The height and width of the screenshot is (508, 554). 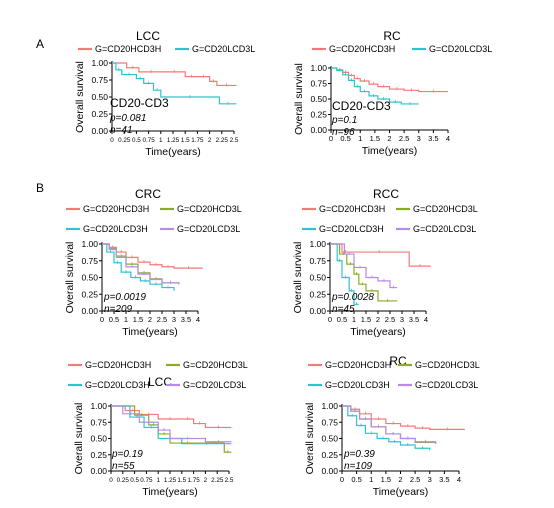 I want to click on panel-label-b: B, so click(x=40, y=188).